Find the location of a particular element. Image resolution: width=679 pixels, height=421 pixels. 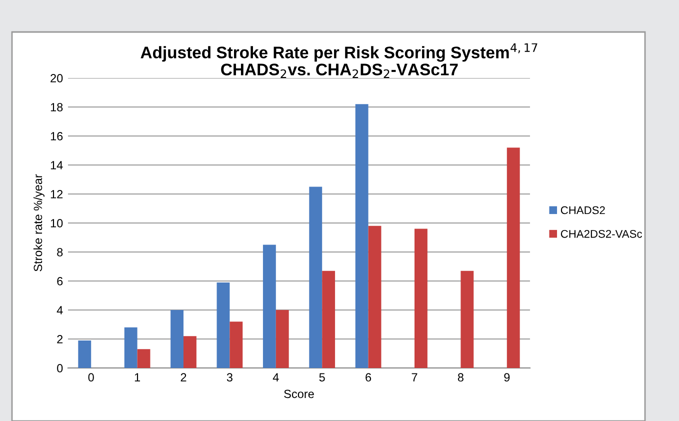

y-tick-label: 20 is located at coordinates (56, 78).